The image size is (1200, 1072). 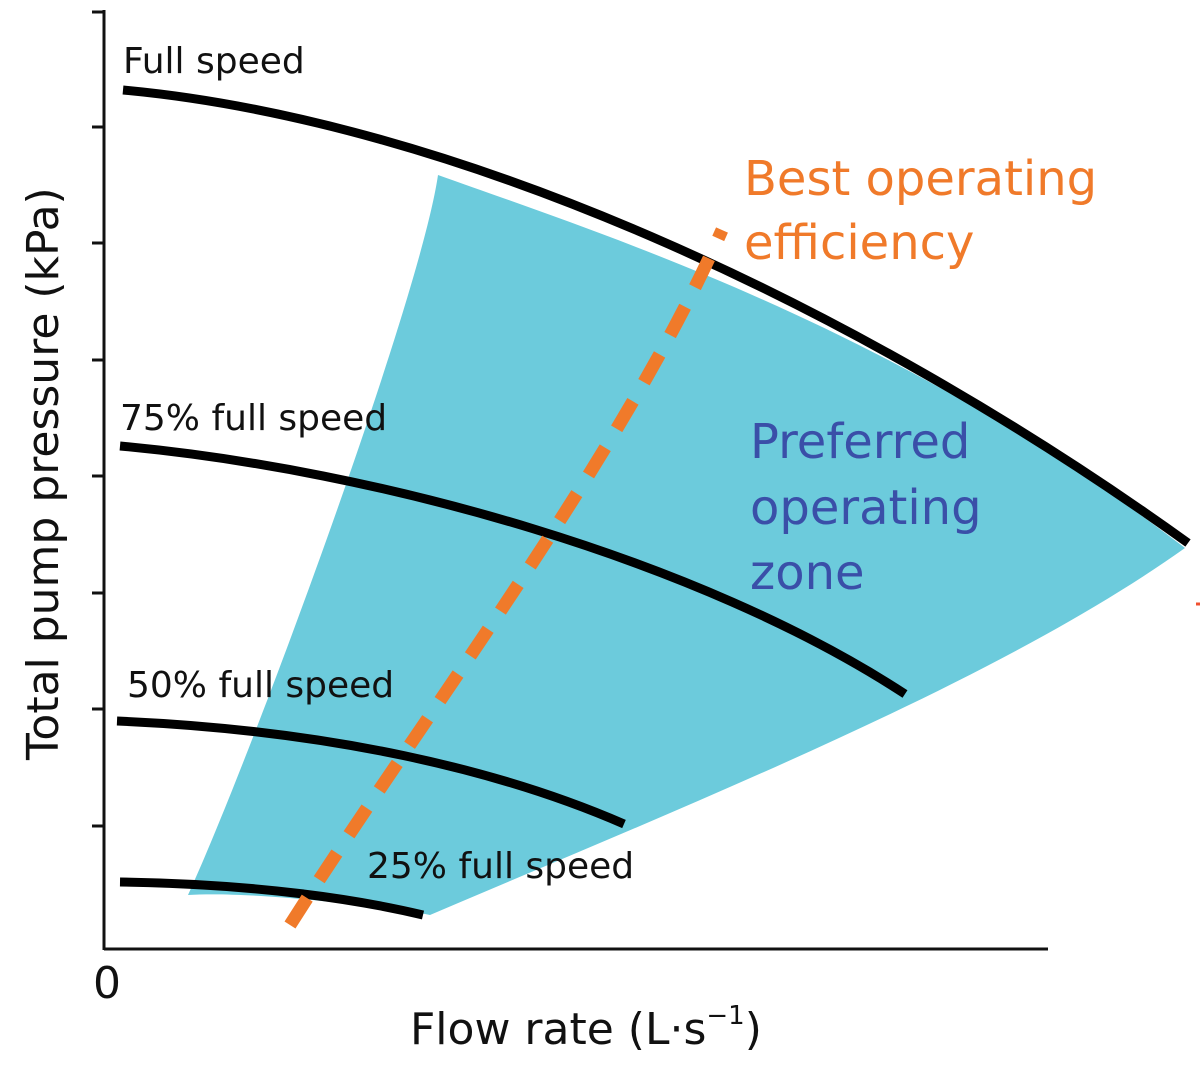 What do you see at coordinates (725, 1016) in the screenshot?
I see `x-axis-label-exponent: −1` at bounding box center [725, 1016].